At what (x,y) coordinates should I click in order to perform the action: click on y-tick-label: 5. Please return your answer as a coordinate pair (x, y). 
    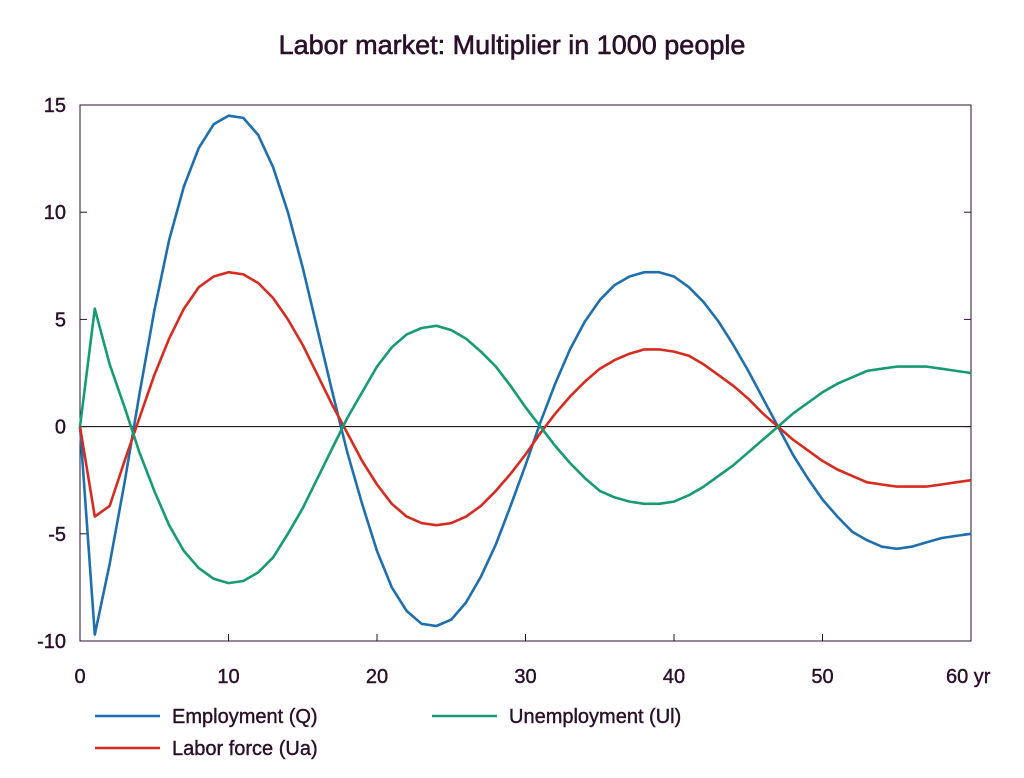
    Looking at the image, I should click on (60, 320).